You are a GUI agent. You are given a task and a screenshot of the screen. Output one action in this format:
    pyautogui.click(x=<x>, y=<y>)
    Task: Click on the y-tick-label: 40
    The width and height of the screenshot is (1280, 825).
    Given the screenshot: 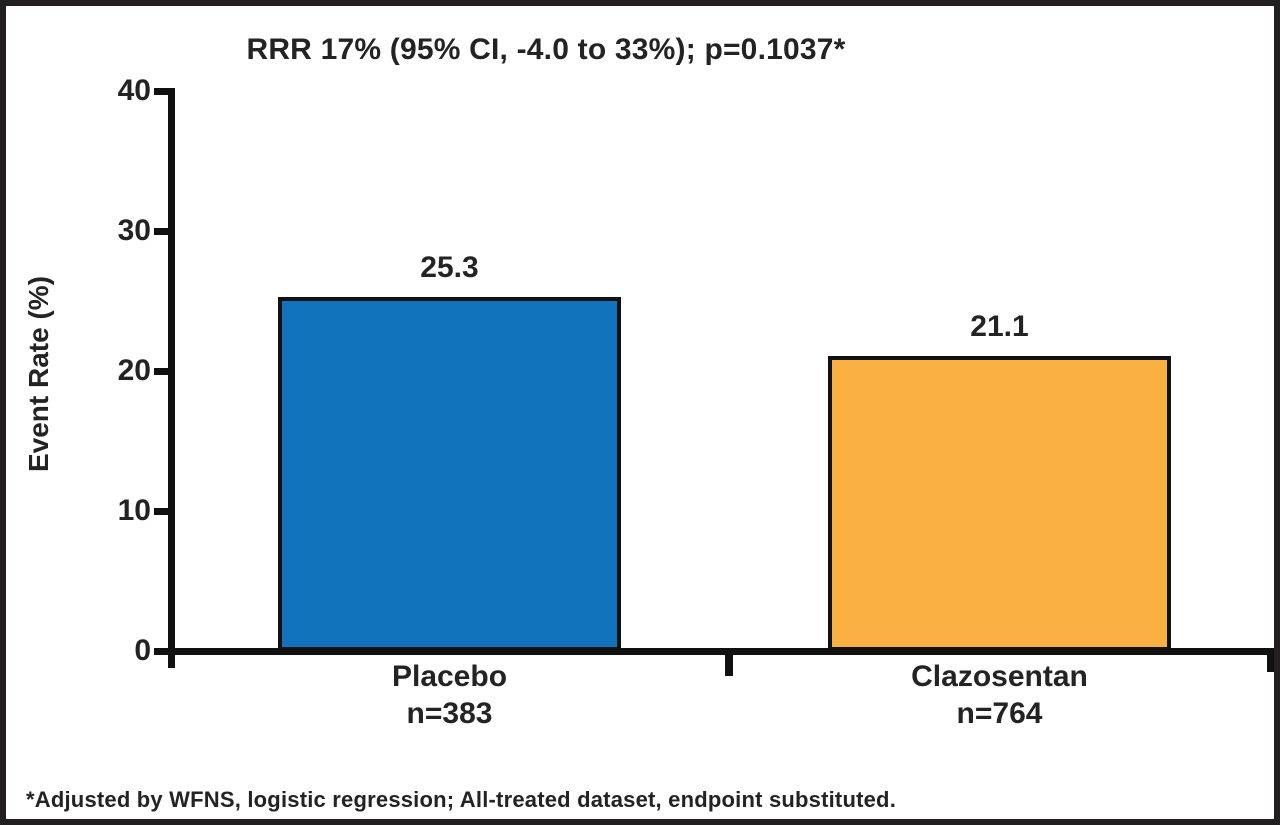 What is the action you would take?
    pyautogui.click(x=134, y=90)
    